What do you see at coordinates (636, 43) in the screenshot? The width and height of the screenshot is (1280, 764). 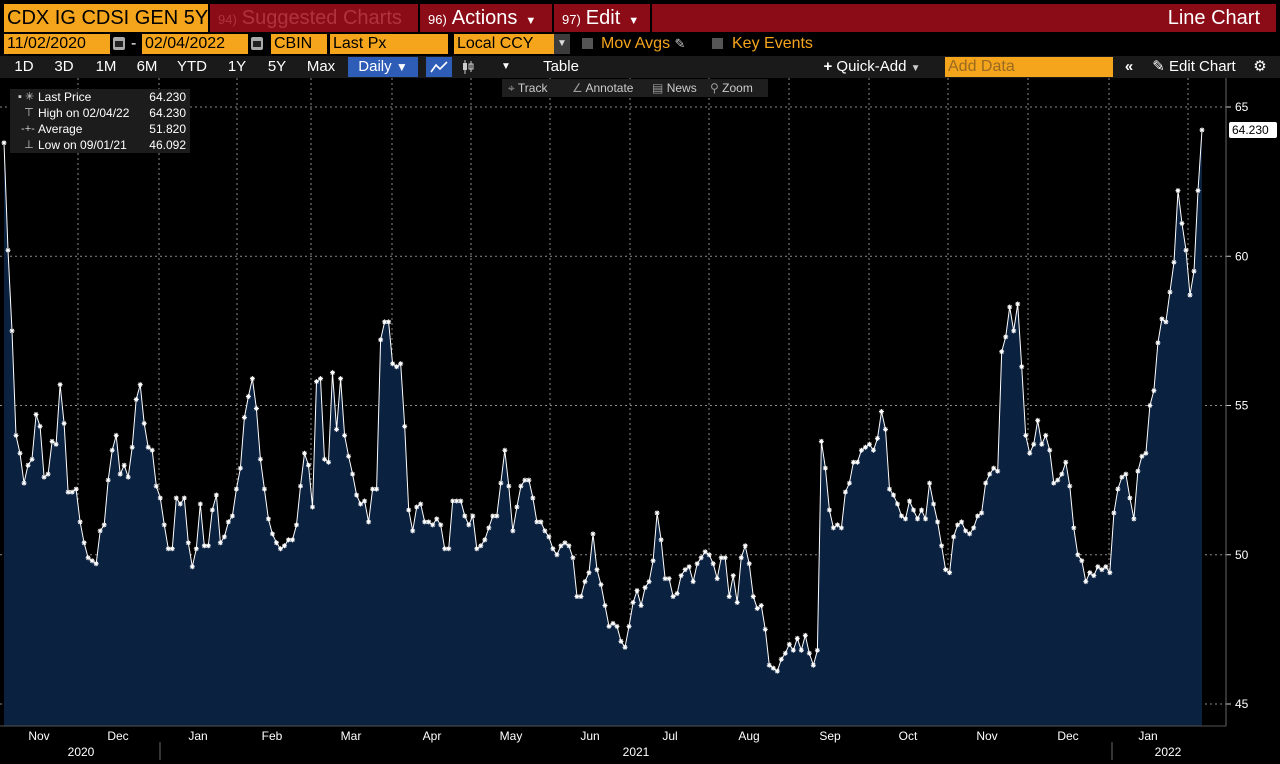 I see `mov-avgs-text: Mov Avgs` at bounding box center [636, 43].